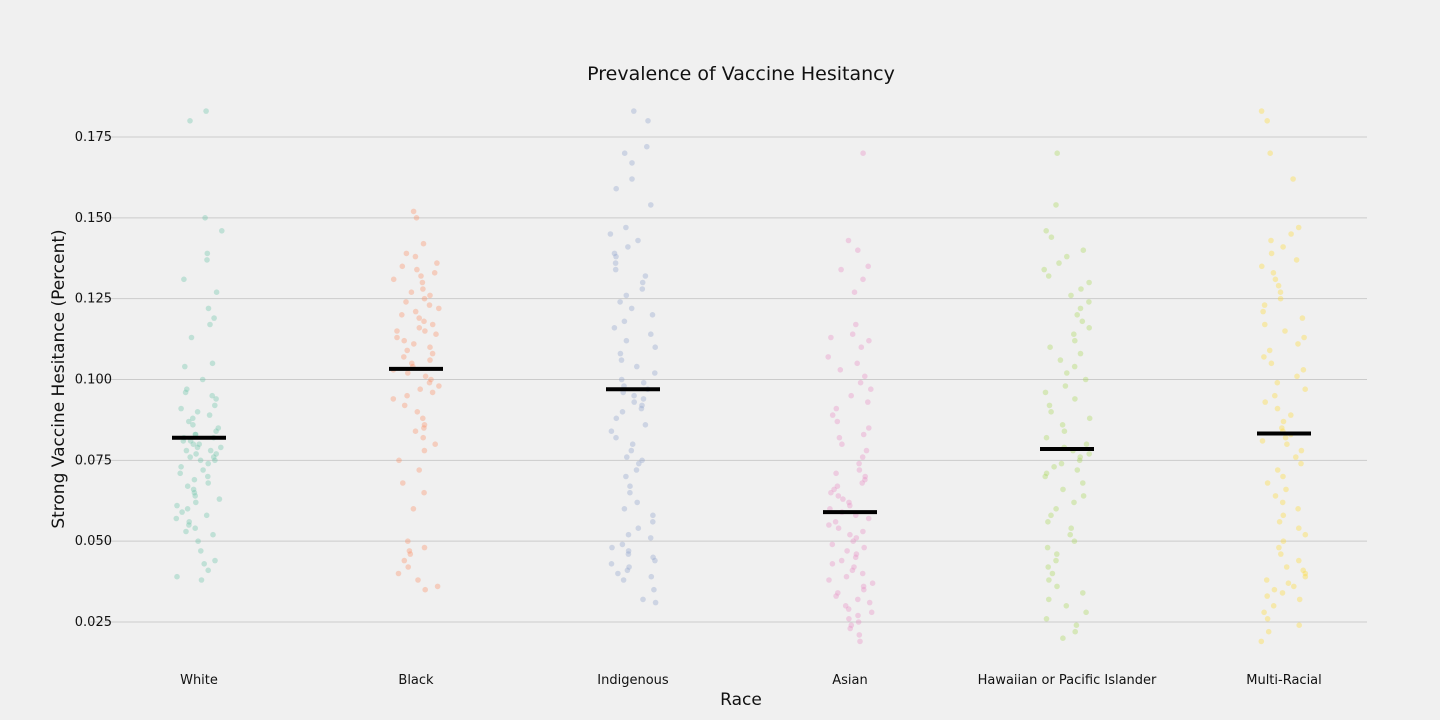 The image size is (1440, 720). Describe the element at coordinates (1067, 680) in the screenshot. I see `x-tick-label: Hawaiian or Pacific Islander` at that location.